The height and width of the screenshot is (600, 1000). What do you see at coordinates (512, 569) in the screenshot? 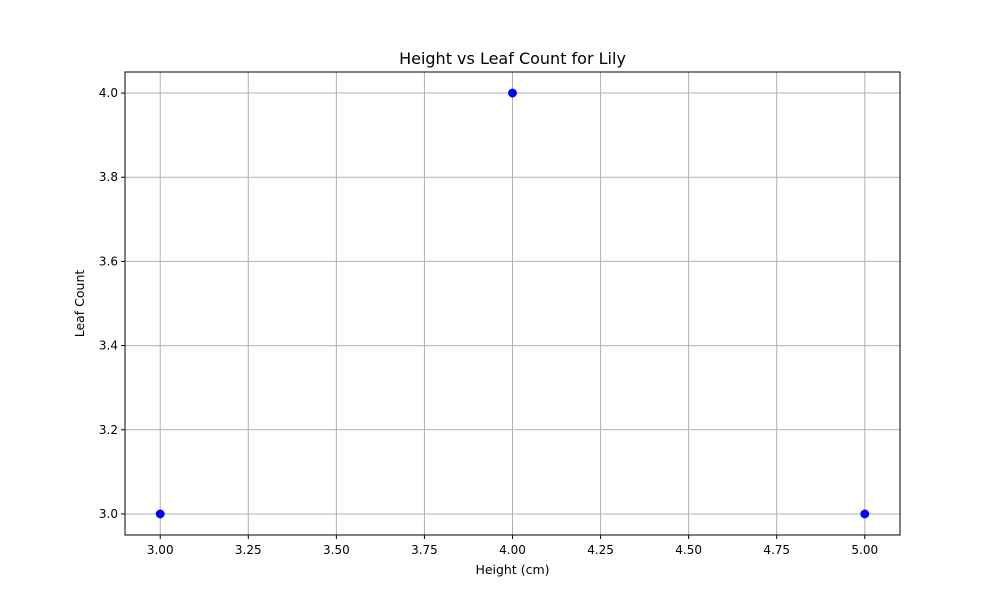
I see `x-axis-title: Height (cm)` at bounding box center [512, 569].